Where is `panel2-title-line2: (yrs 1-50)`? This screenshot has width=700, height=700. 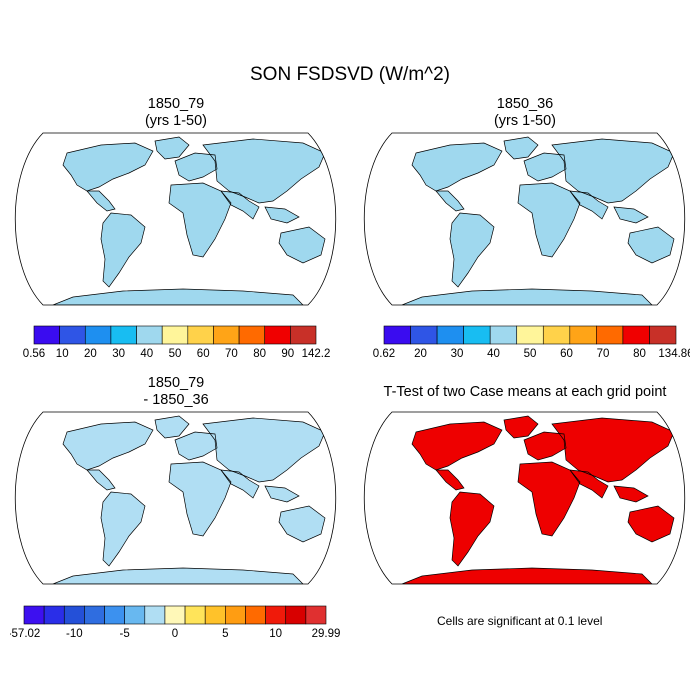 panel2-title-line2: (yrs 1-50) is located at coordinates (525, 121).